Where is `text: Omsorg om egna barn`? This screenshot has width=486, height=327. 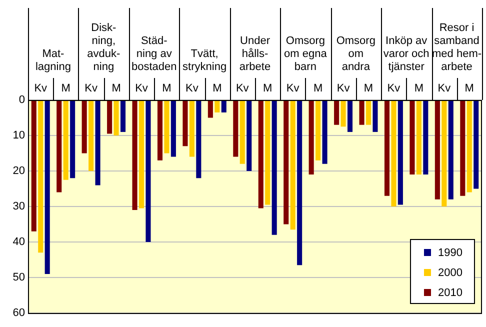
text: Omsorg om egna barn is located at coordinates (306, 54).